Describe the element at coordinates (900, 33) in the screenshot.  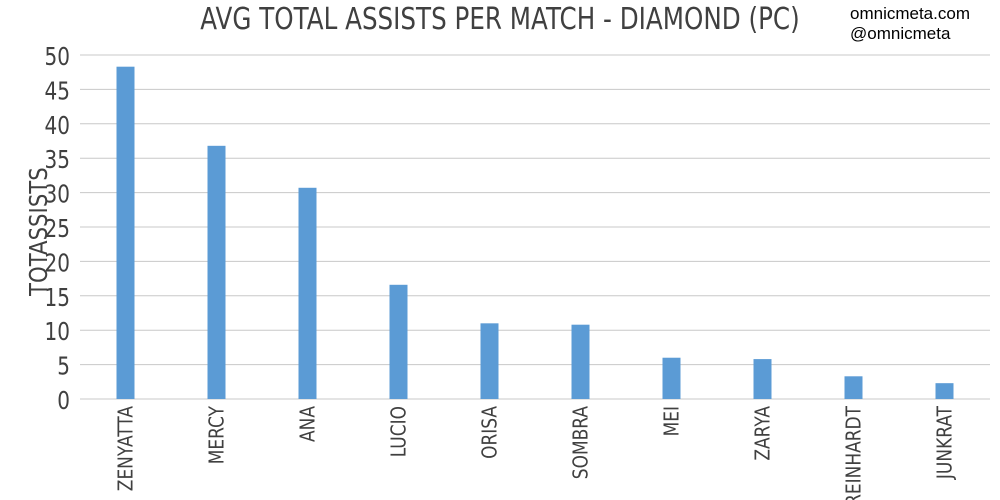
I see `credit-handle: @omnicmeta` at that location.